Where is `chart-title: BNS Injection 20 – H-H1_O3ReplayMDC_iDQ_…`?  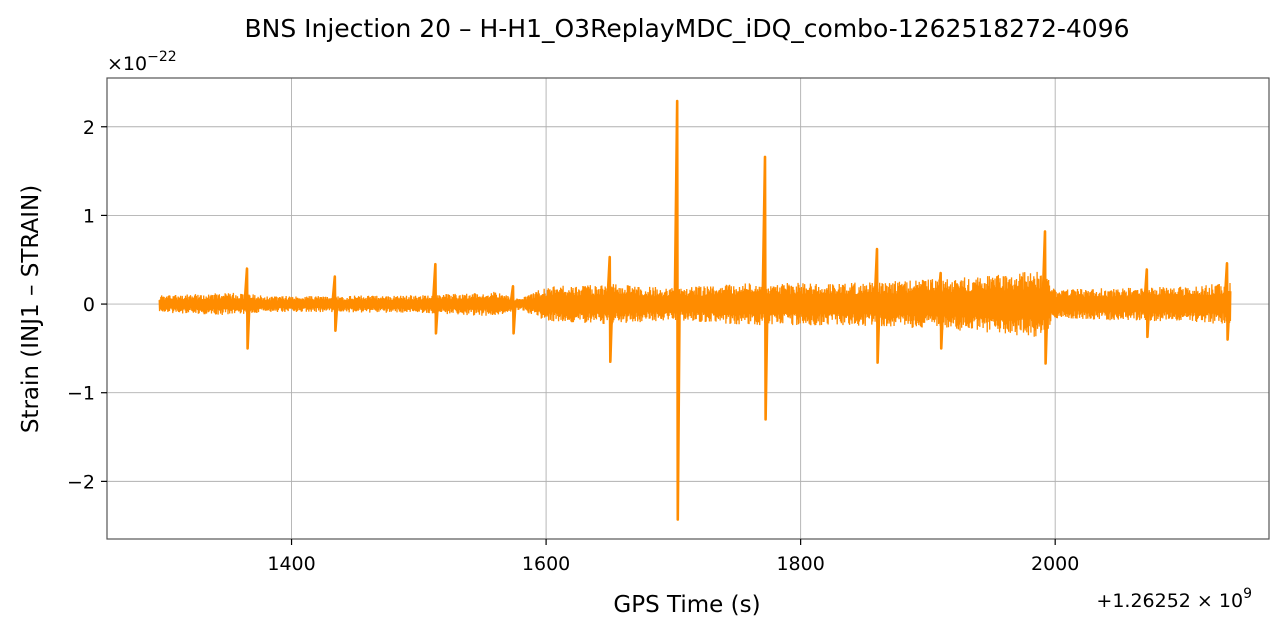
chart-title: BNS Injection 20 – H-H1_O3ReplayMDC_iDQ_… is located at coordinates (686, 28).